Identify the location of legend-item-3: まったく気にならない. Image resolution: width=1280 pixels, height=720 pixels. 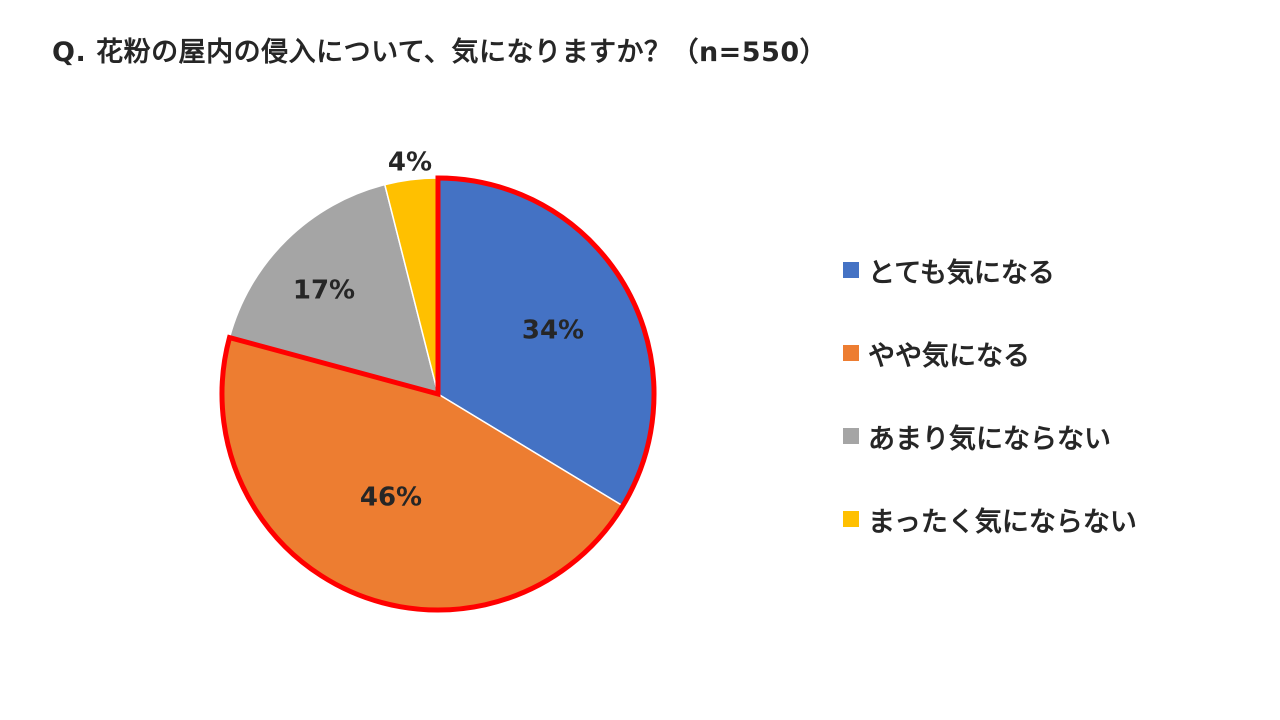
(990, 519).